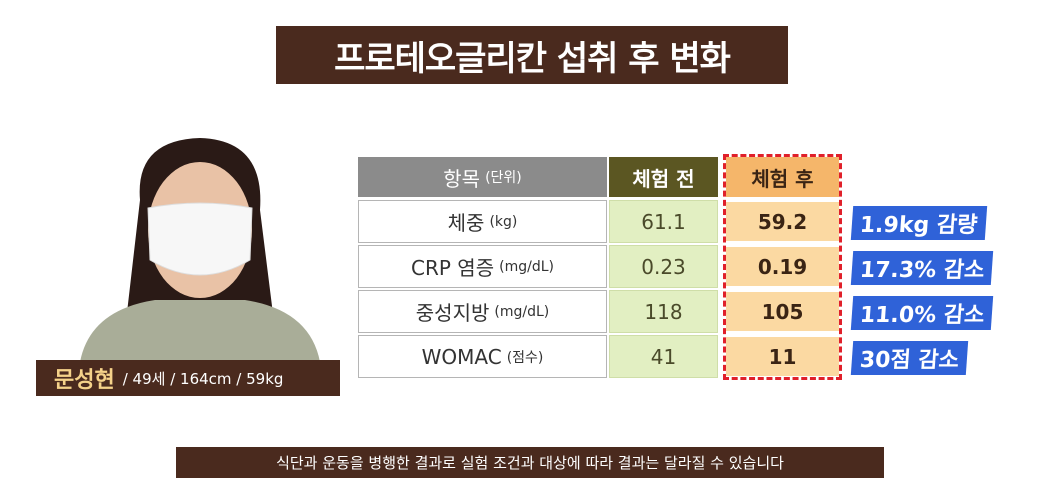 The height and width of the screenshot is (484, 1038). What do you see at coordinates (922, 315) in the screenshot?
I see `change-text: 11.0% 감소` at bounding box center [922, 315].